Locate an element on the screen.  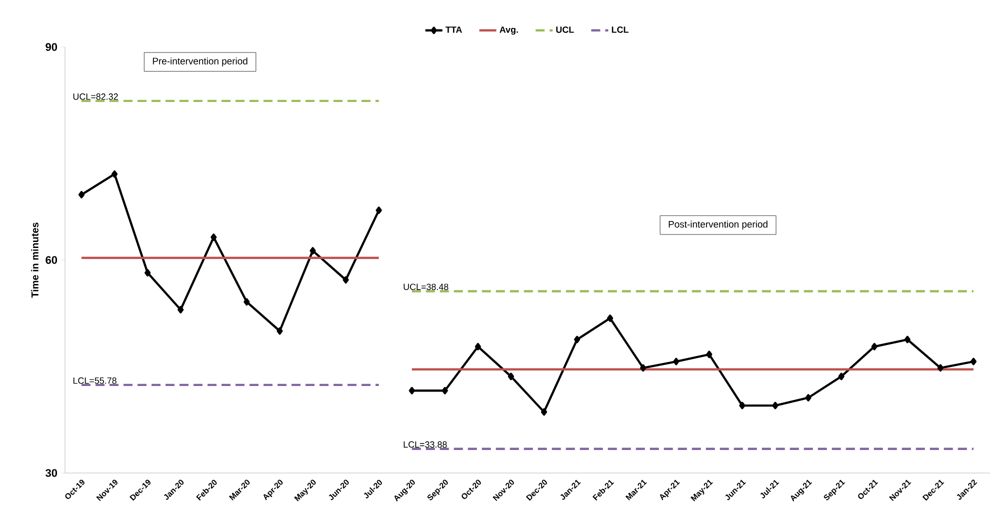
annotation: LCL=33.88 is located at coordinates (425, 444).